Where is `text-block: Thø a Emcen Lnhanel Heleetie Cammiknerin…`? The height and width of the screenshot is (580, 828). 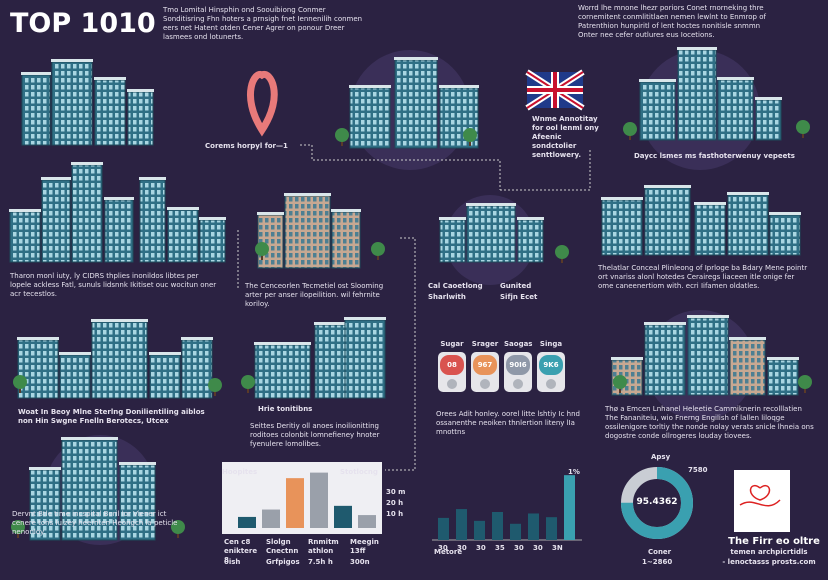
text-block: Thø a Emcen Lnhanel Heleetie Cammiknerin… is located at coordinates (709, 422).